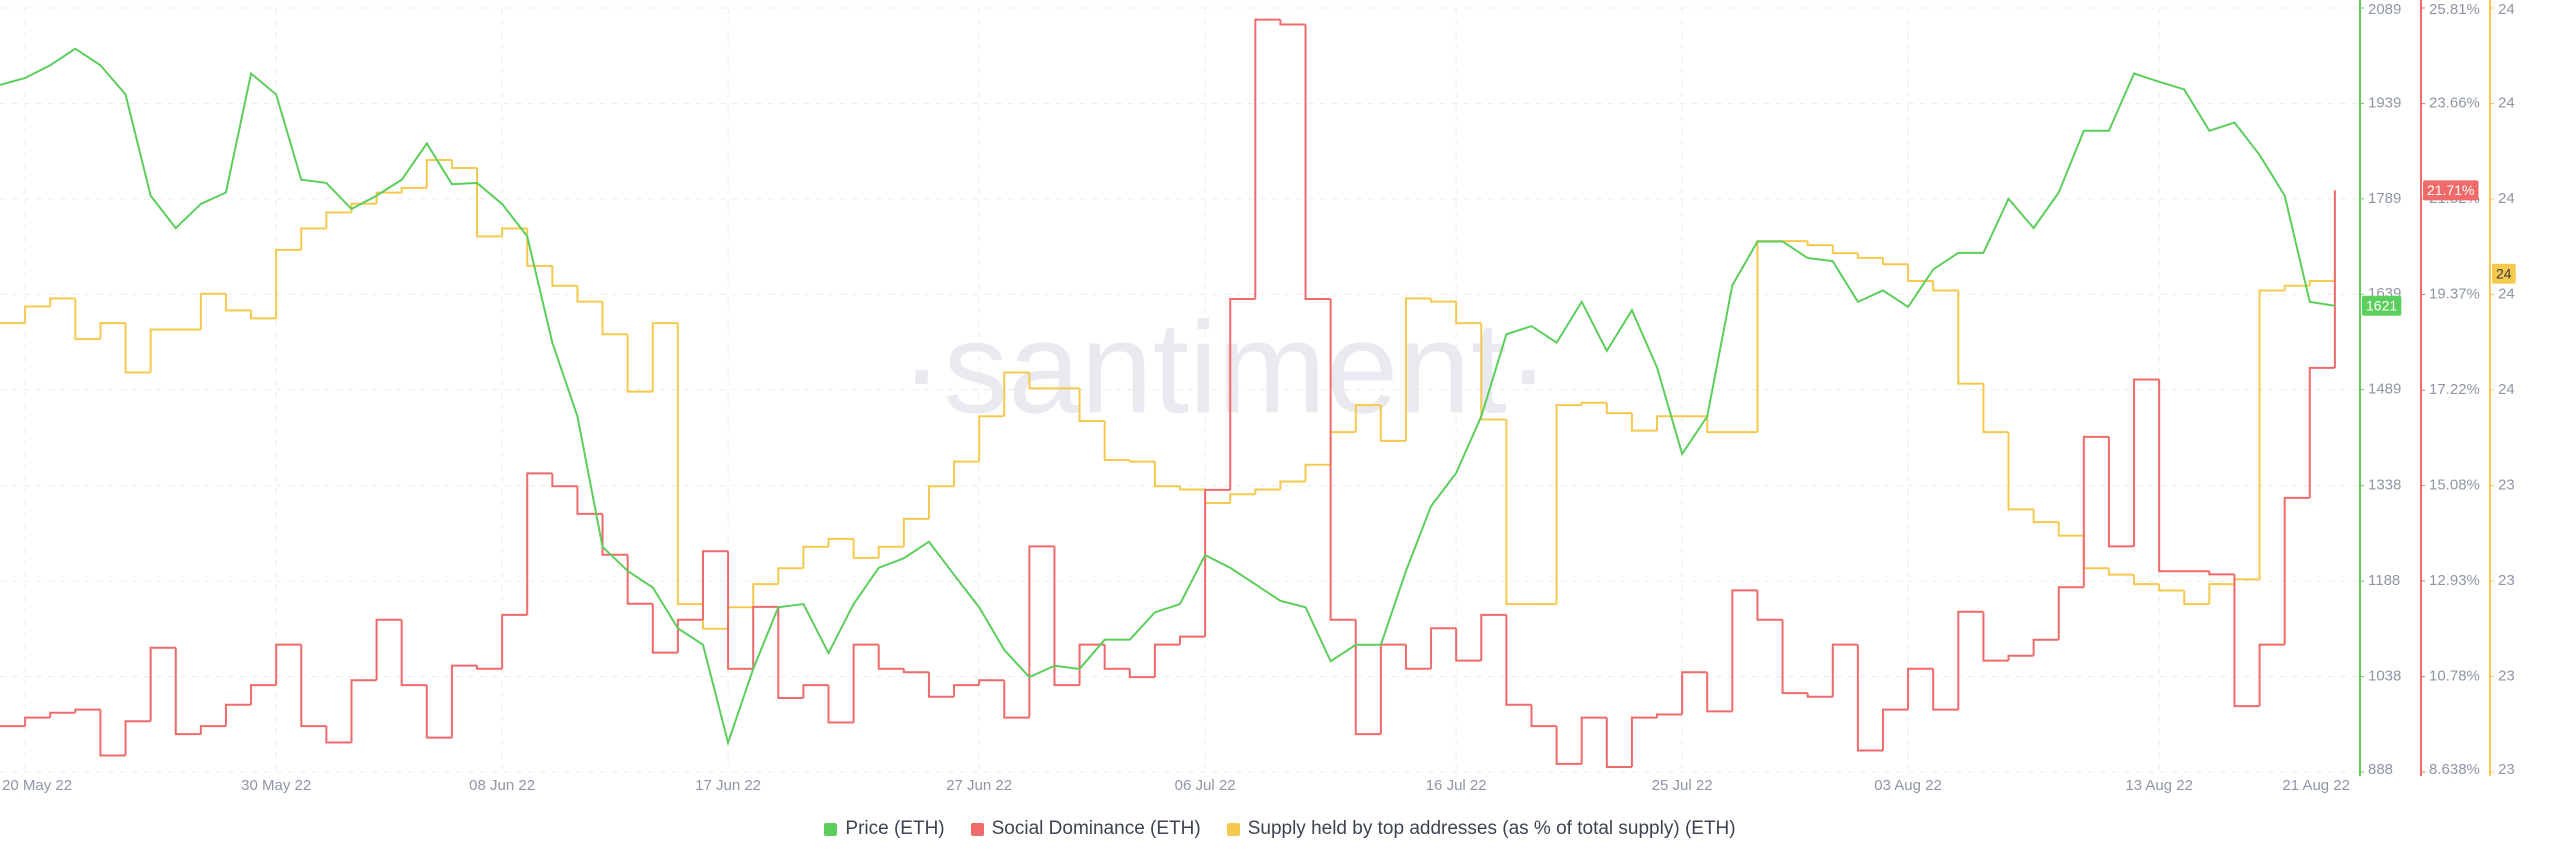  What do you see at coordinates (2504, 273) in the screenshot?
I see `badge-box` at bounding box center [2504, 273].